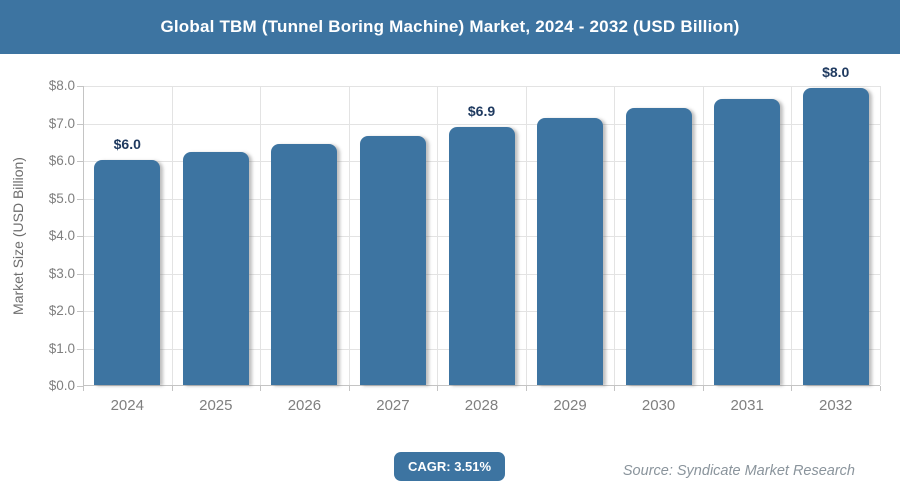  Describe the element at coordinates (61, 348) in the screenshot. I see `y-tick-label: $1.0` at that location.